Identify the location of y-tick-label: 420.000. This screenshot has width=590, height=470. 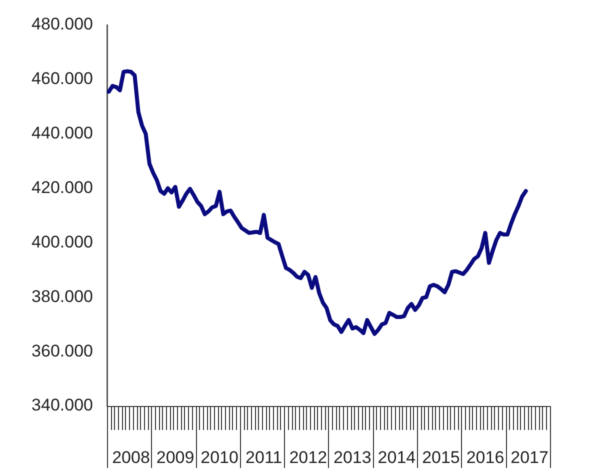
(62, 187).